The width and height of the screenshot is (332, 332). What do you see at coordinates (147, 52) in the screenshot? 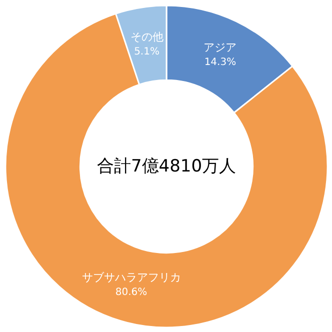
I see `data-label: 5.1%` at bounding box center [147, 52].